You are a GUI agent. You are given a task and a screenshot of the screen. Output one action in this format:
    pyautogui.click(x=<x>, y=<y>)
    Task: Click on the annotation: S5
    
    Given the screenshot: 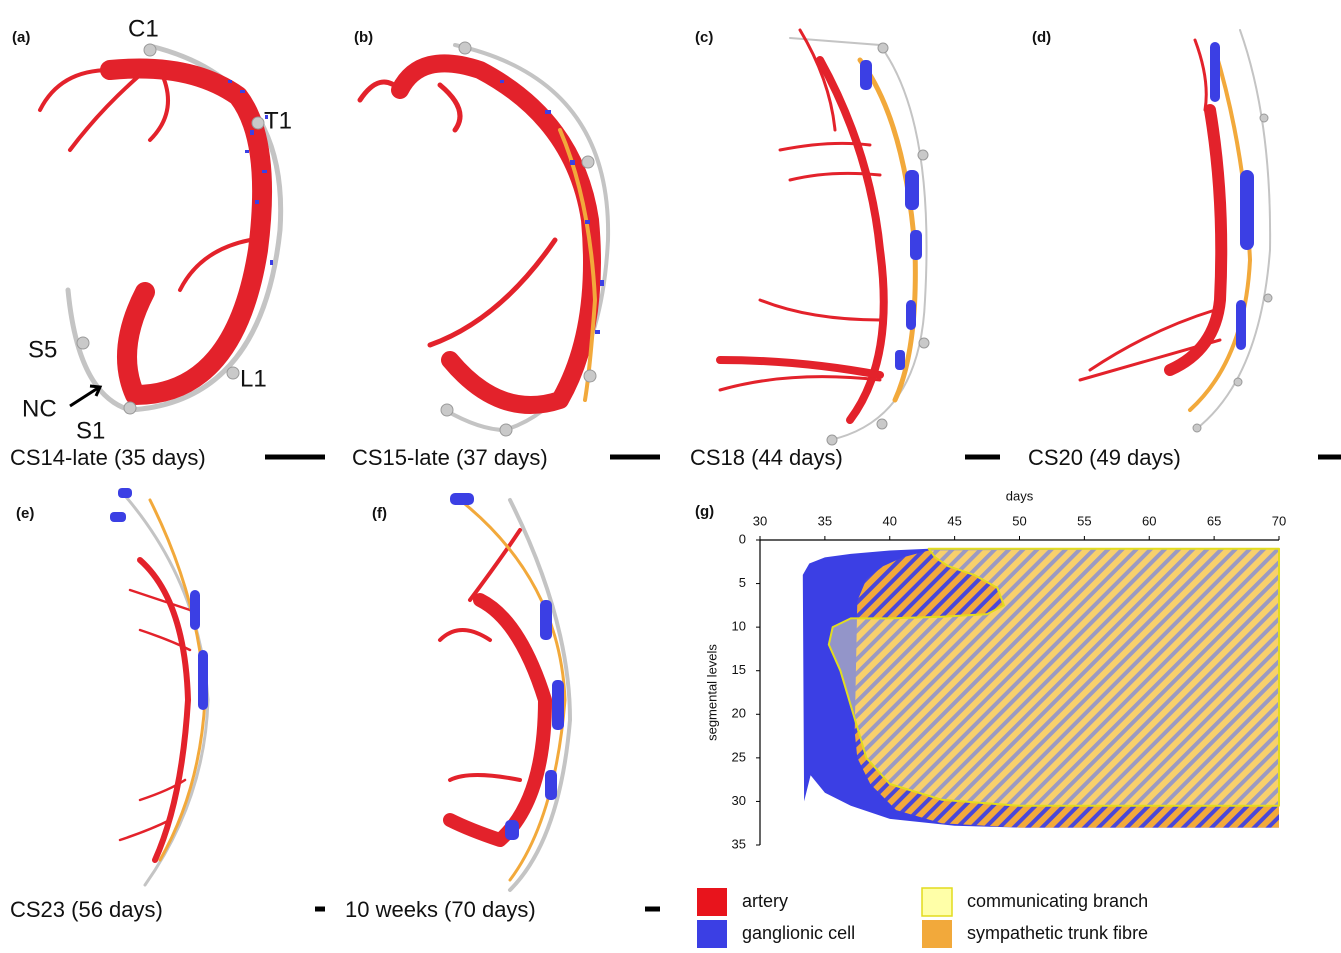 What is the action you would take?
    pyautogui.click(x=42, y=349)
    